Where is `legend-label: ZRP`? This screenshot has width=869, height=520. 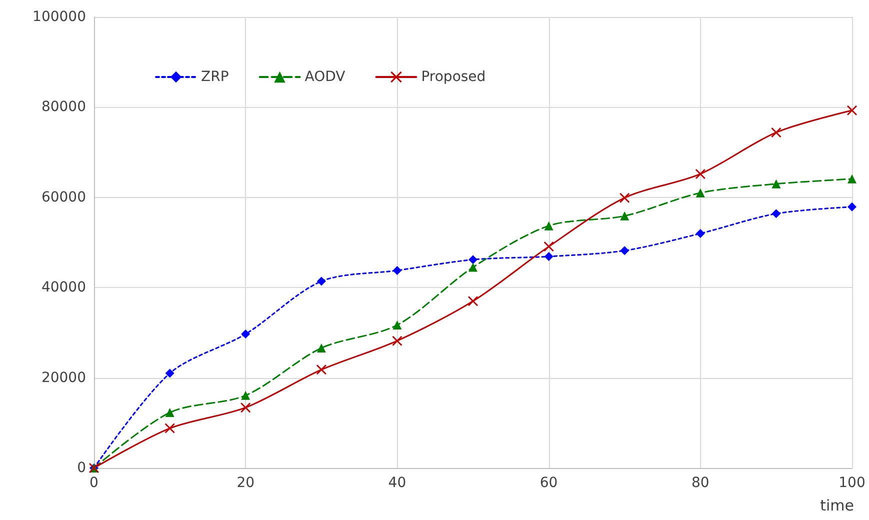 legend-label: ZRP is located at coordinates (215, 77).